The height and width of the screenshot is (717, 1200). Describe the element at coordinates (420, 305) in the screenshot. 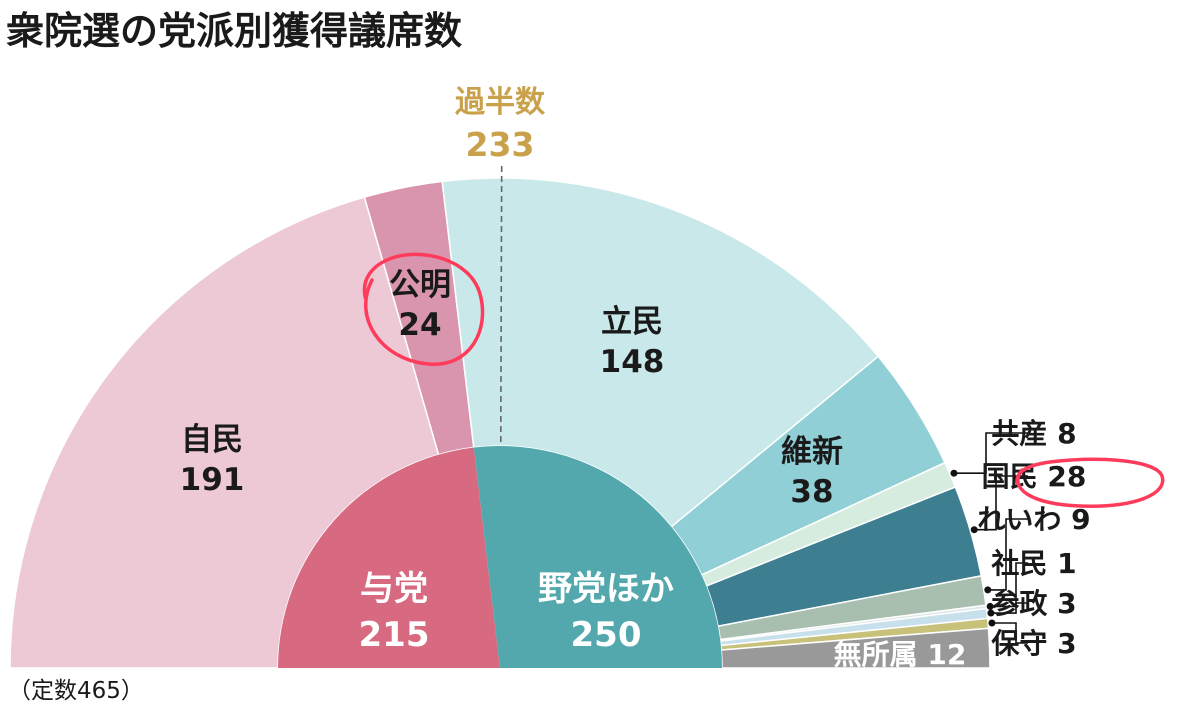

I see `party-label-1: 公明 24` at that location.